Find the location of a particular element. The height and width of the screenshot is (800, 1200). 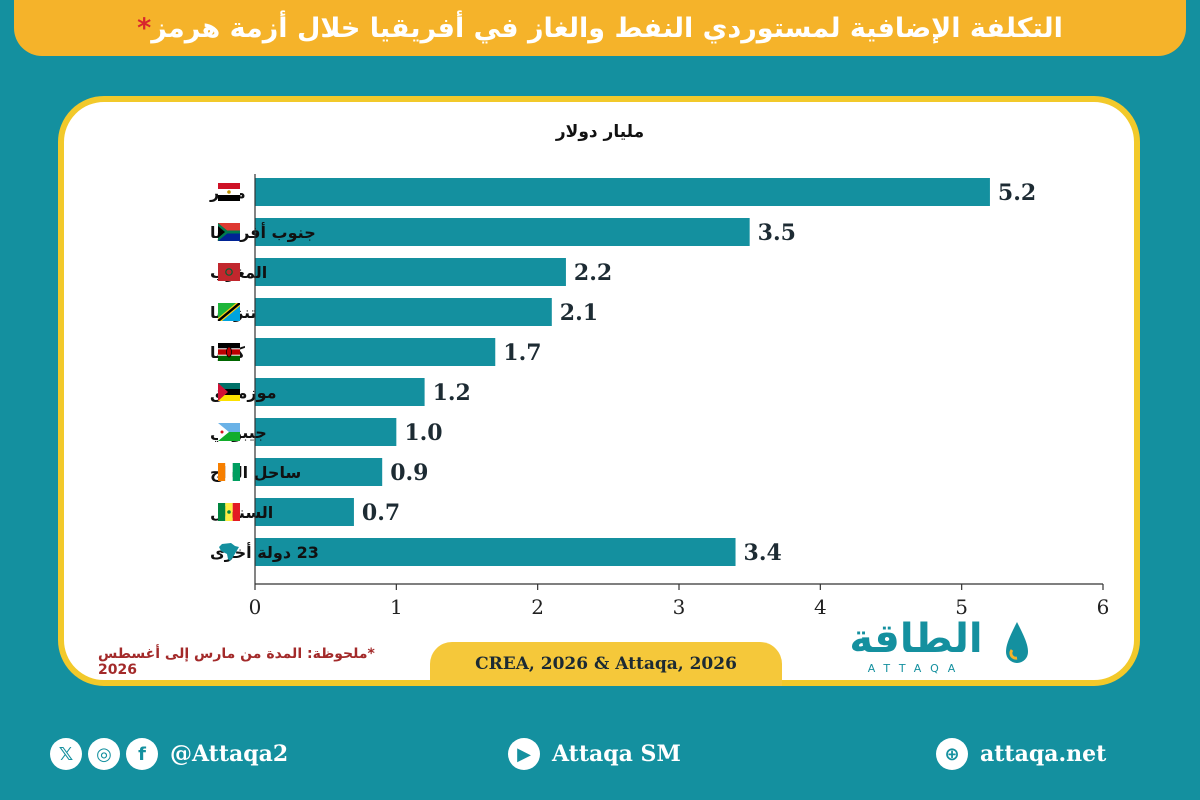

logo-latin: ATTAQA is located at coordinates (916, 668).